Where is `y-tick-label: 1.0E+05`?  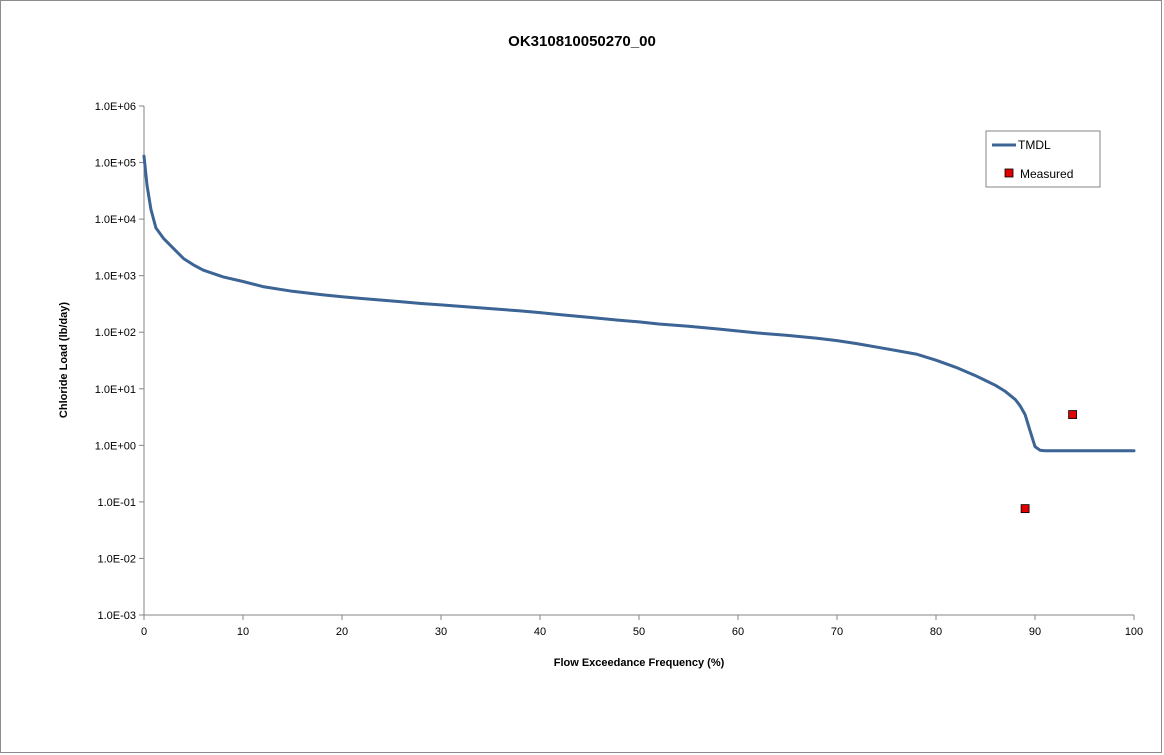
y-tick-label: 1.0E+05 is located at coordinates (115, 164).